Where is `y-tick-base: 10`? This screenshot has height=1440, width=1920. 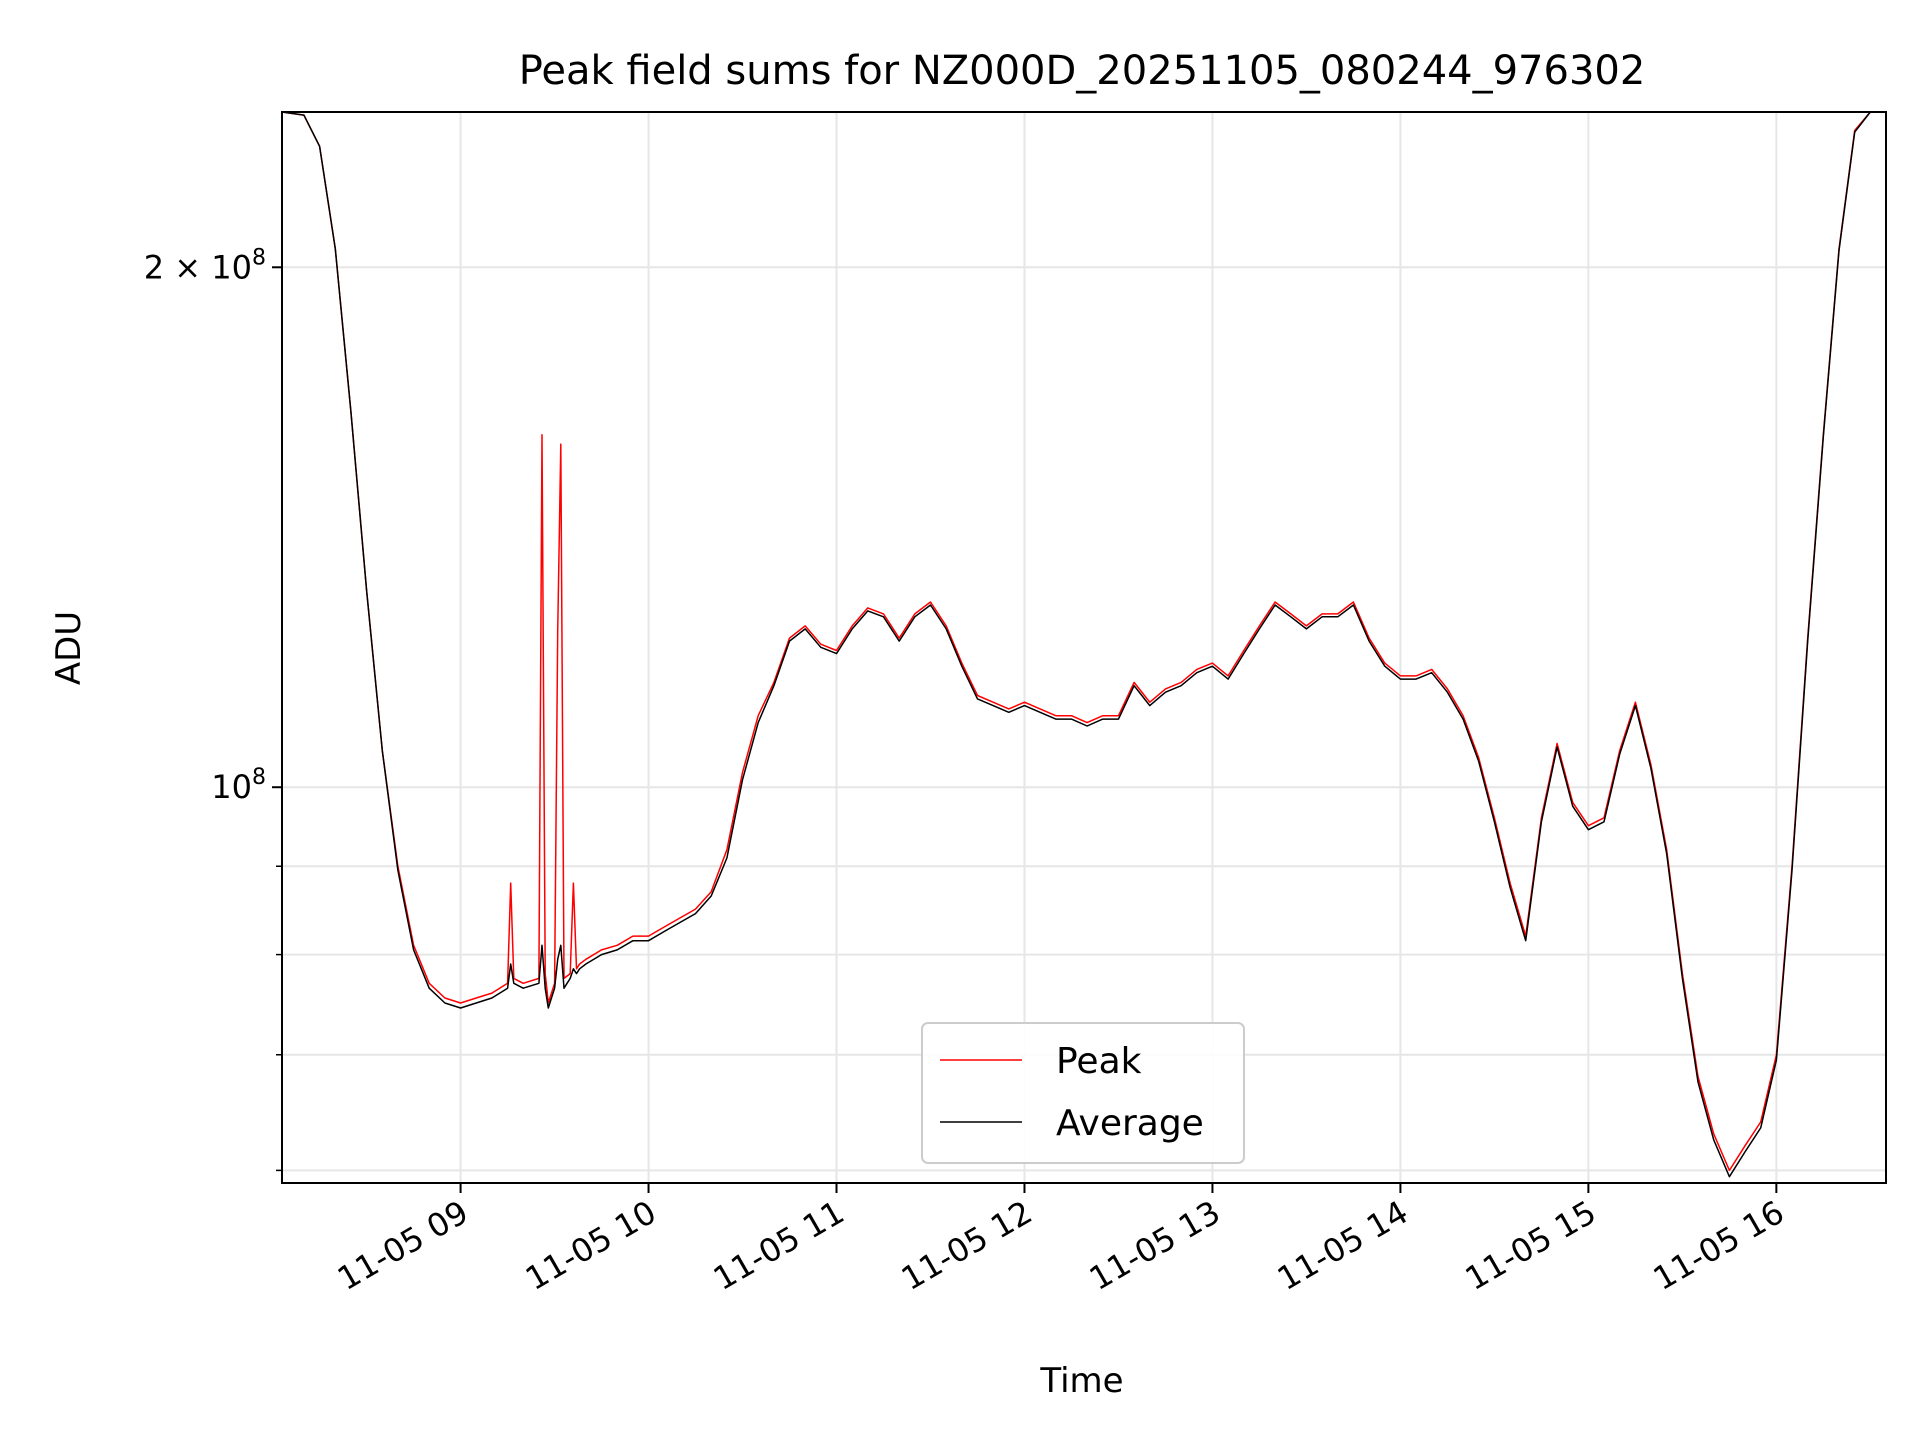 y-tick-base: 10 is located at coordinates (231, 787).